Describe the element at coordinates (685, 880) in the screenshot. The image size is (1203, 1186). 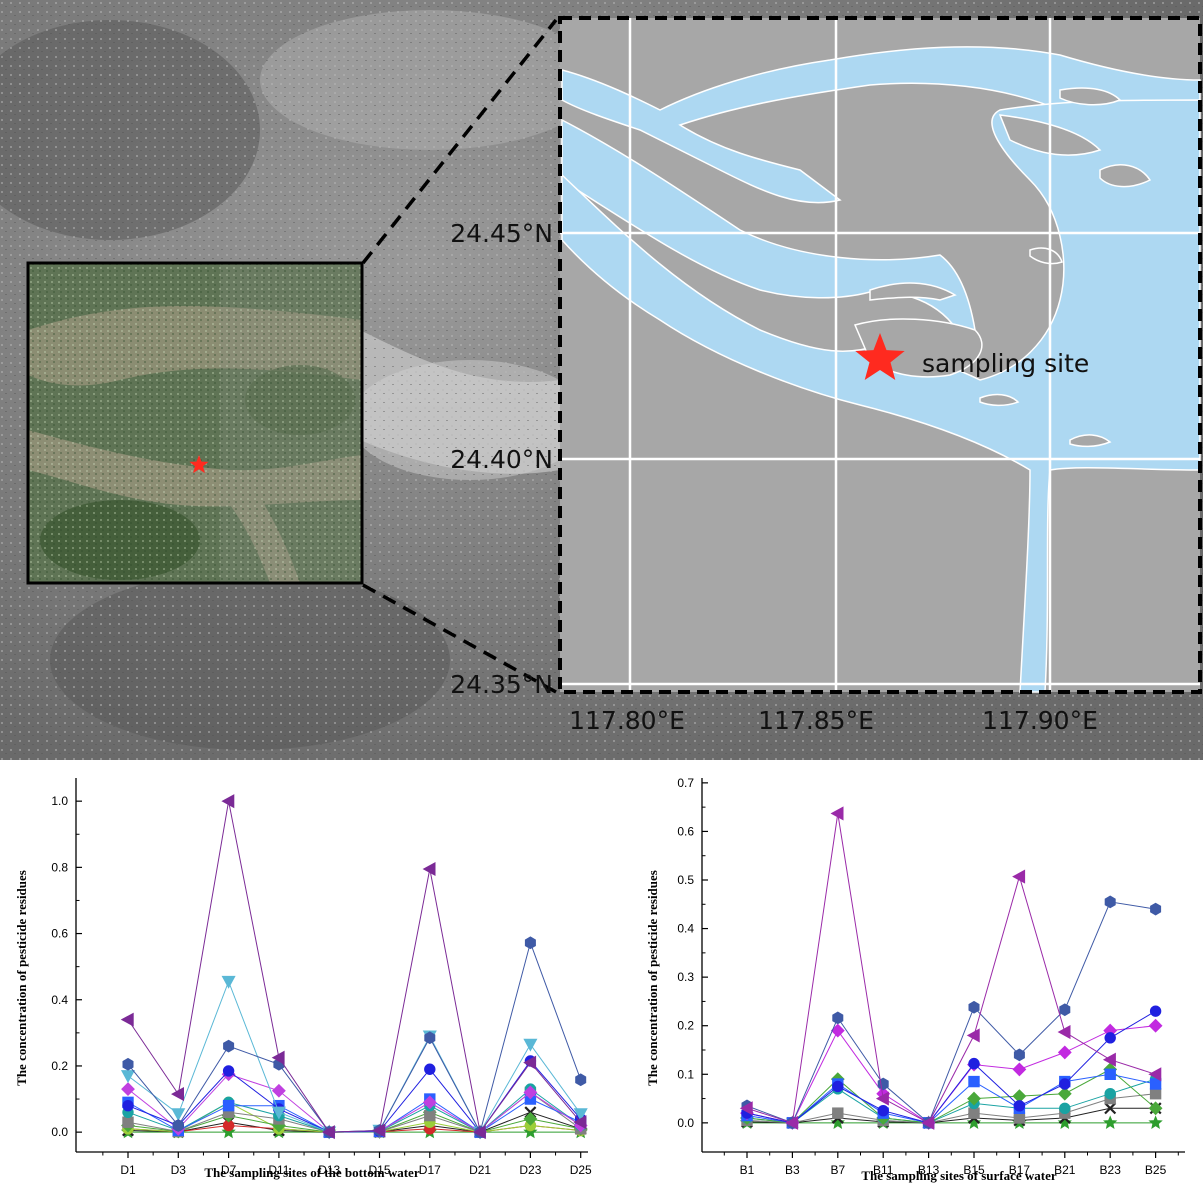
I see `y-tick-label: 0.5` at that location.